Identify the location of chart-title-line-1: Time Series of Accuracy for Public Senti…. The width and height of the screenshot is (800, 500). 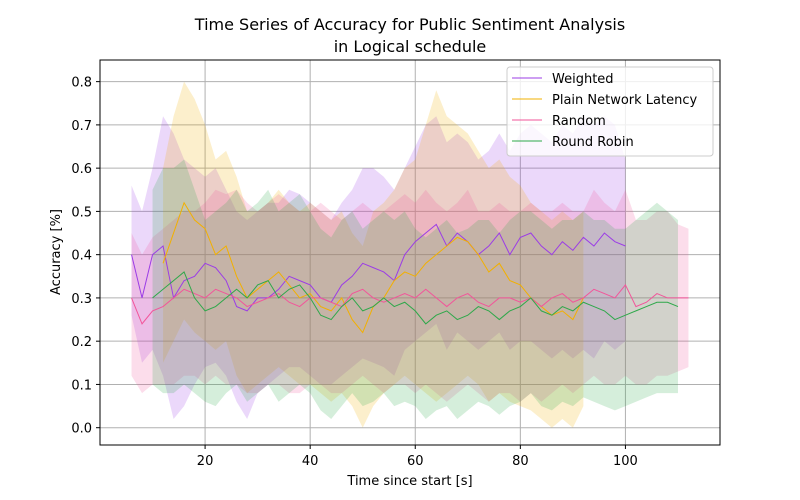
(409, 24).